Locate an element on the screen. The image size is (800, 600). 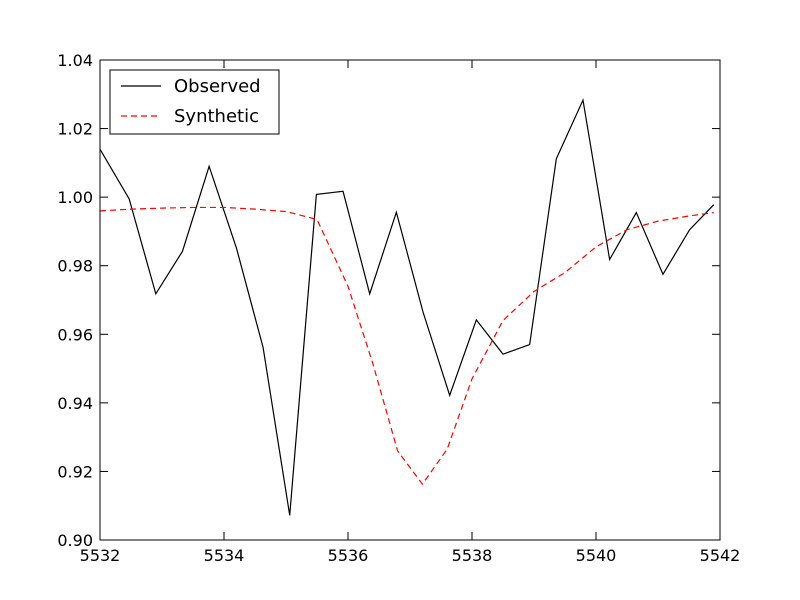
x-tick-label: 5536 is located at coordinates (348, 555).